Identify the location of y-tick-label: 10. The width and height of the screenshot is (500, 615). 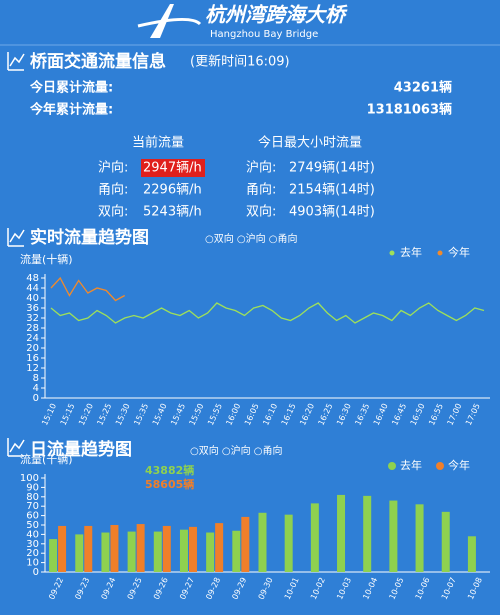
(32, 563).